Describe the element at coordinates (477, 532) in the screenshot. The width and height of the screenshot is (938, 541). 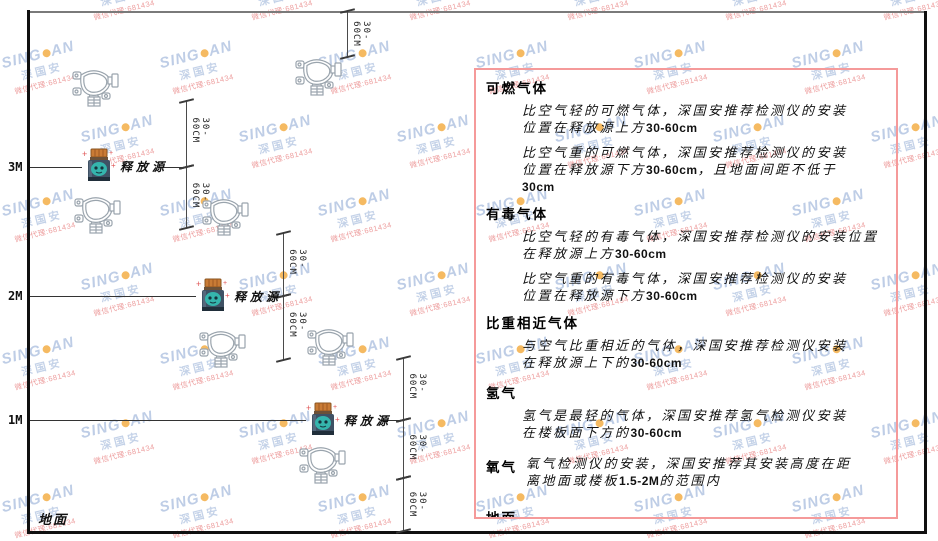
I see `ground-line` at that location.